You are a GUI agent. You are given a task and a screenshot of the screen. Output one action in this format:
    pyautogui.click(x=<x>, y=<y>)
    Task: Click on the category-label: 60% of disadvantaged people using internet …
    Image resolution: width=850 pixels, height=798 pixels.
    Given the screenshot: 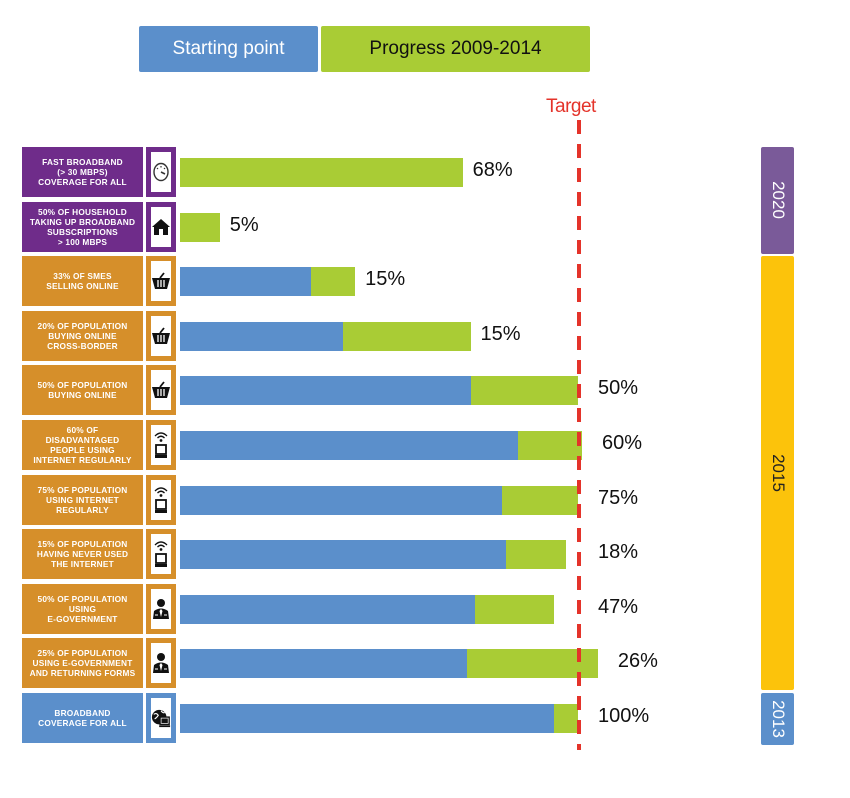 What is the action you would take?
    pyautogui.click(x=82, y=445)
    